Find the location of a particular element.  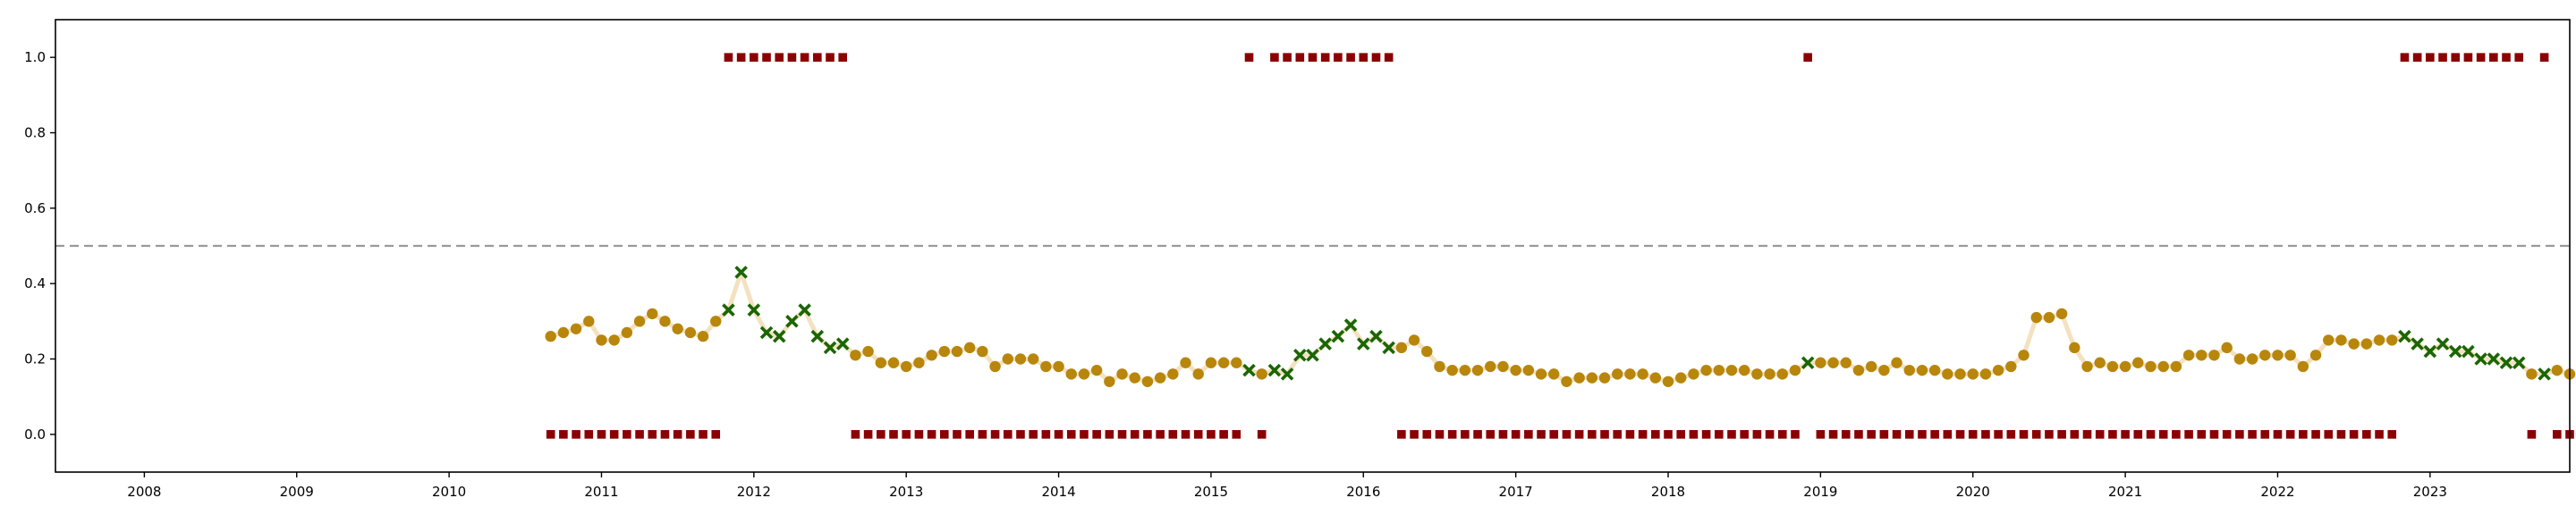

x-tick-label: 2019 is located at coordinates (1820, 492).